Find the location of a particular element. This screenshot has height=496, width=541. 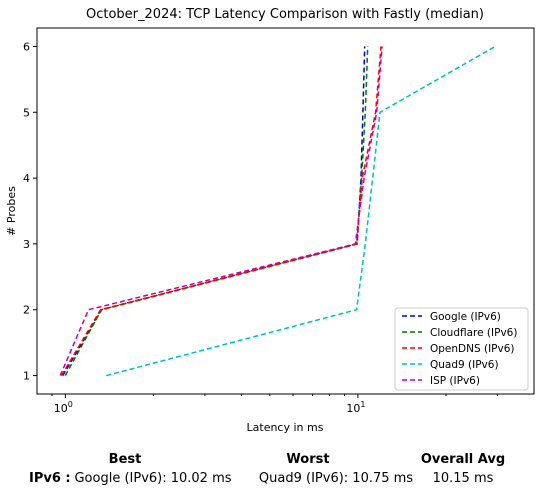

x-tick-label: 10⁰ is located at coordinates (63, 407).